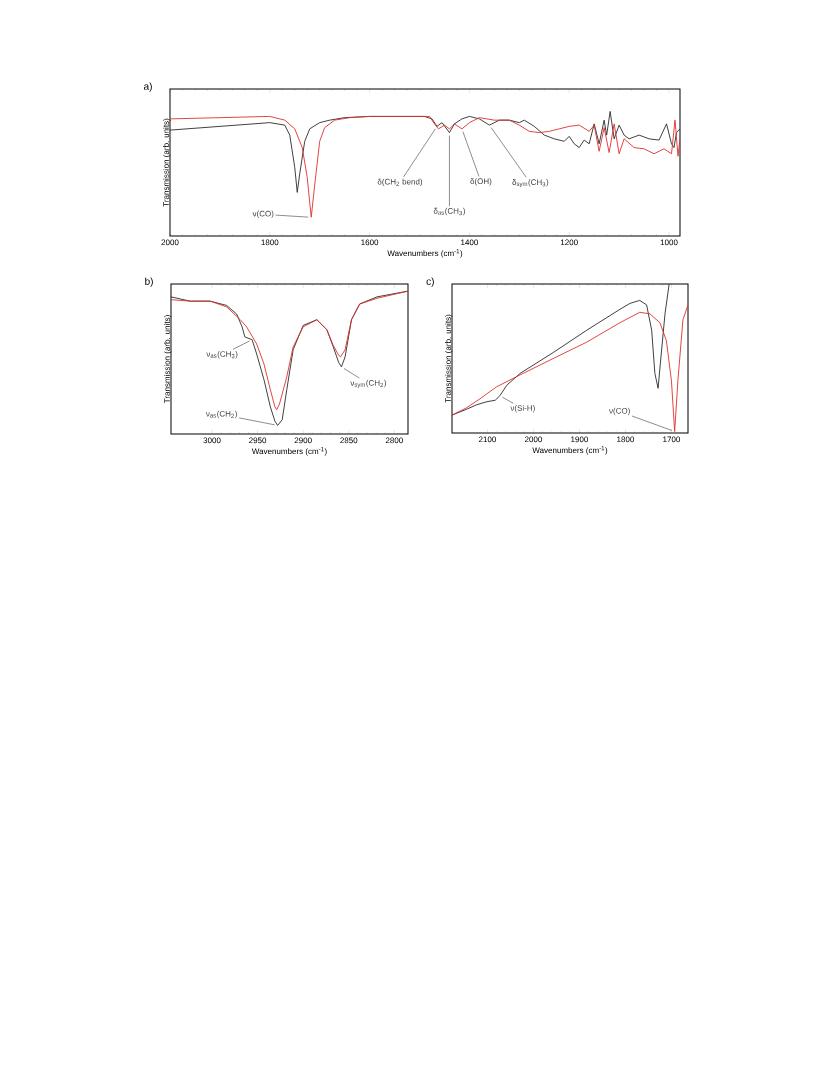 The height and width of the screenshot is (1091, 833). What do you see at coordinates (147, 87) in the screenshot?
I see `chart-title: a)` at bounding box center [147, 87].